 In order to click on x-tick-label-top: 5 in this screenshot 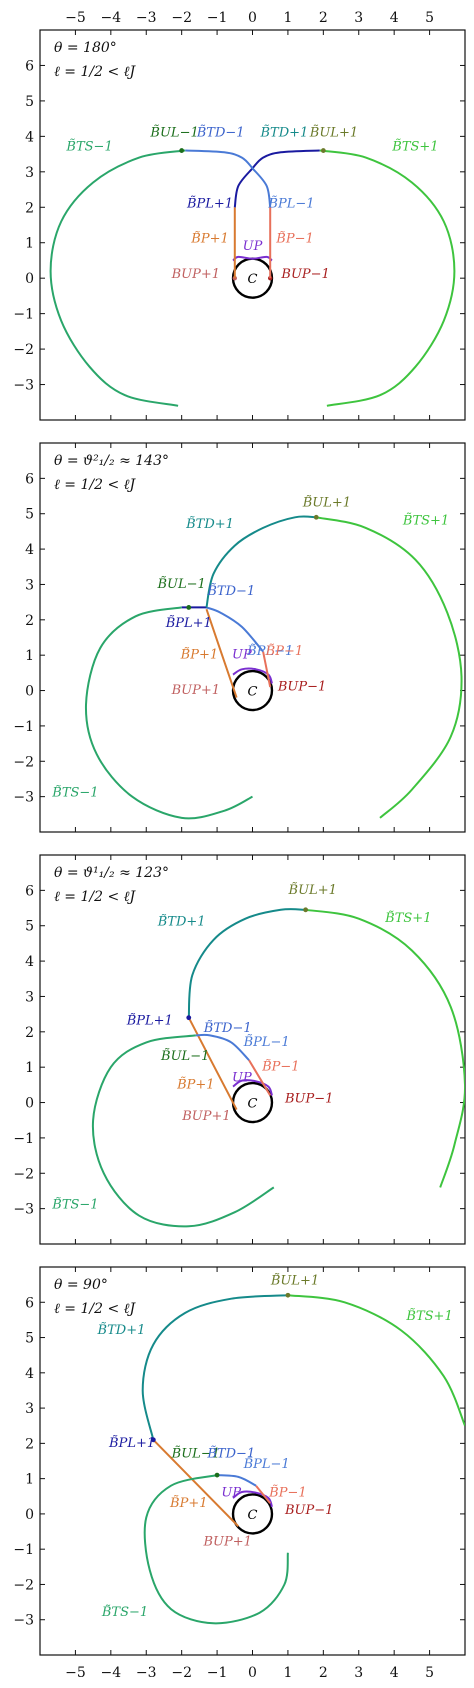, I will do `click(429, 18)`.